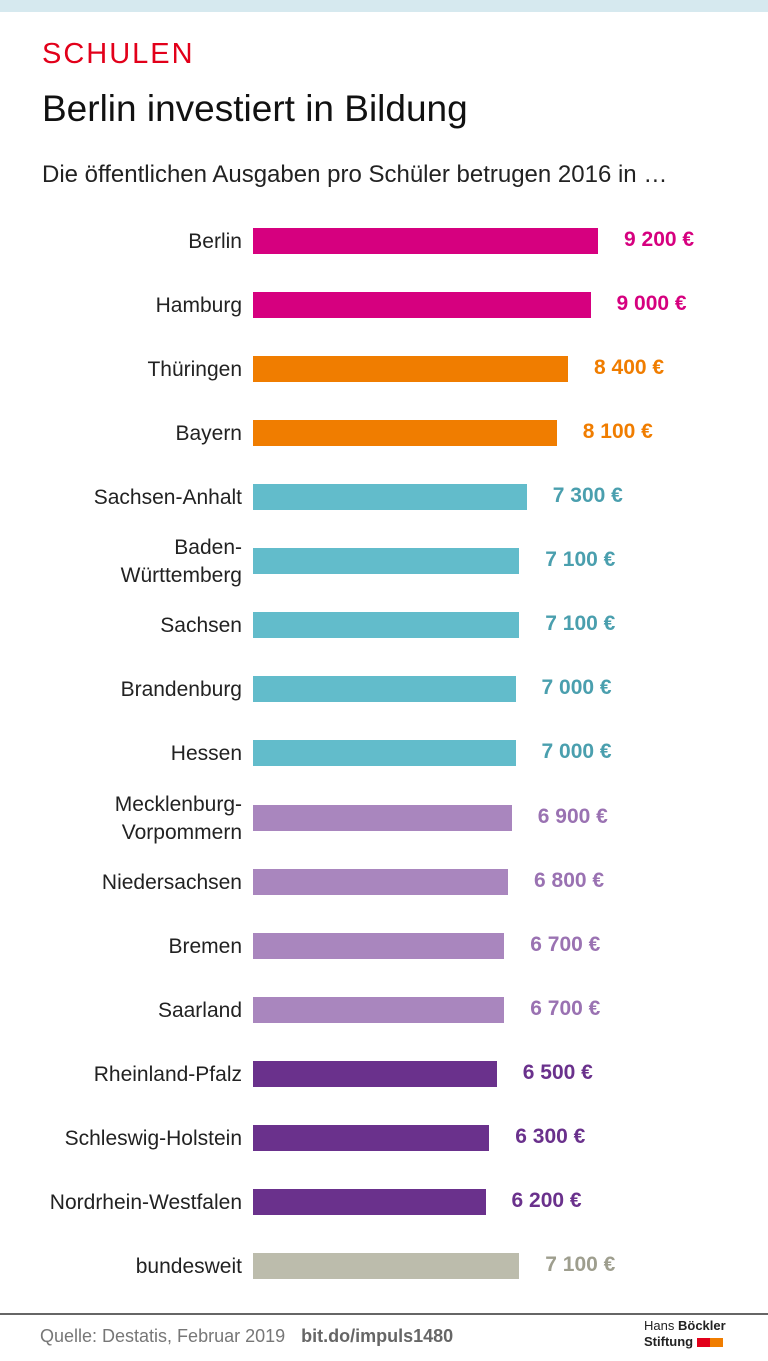 The height and width of the screenshot is (1361, 768). I want to click on kicker: SCHULEN, so click(118, 54).